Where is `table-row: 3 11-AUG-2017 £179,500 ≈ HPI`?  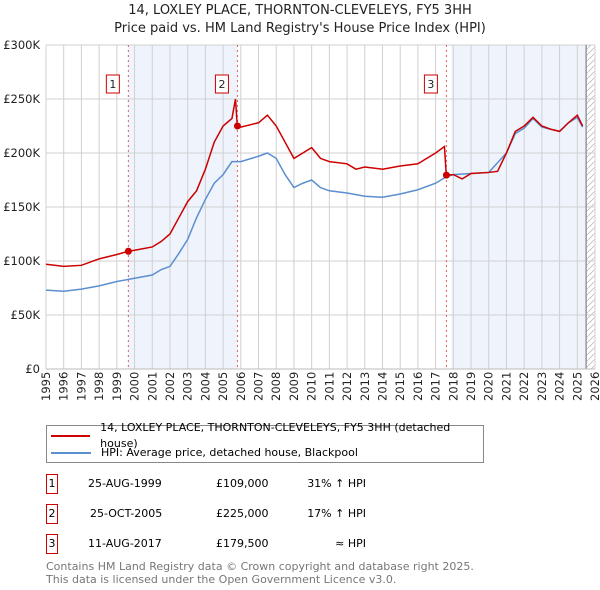
table-row: 3 11-AUG-2017 £179,500 ≈ HPI is located at coordinates (246, 544).